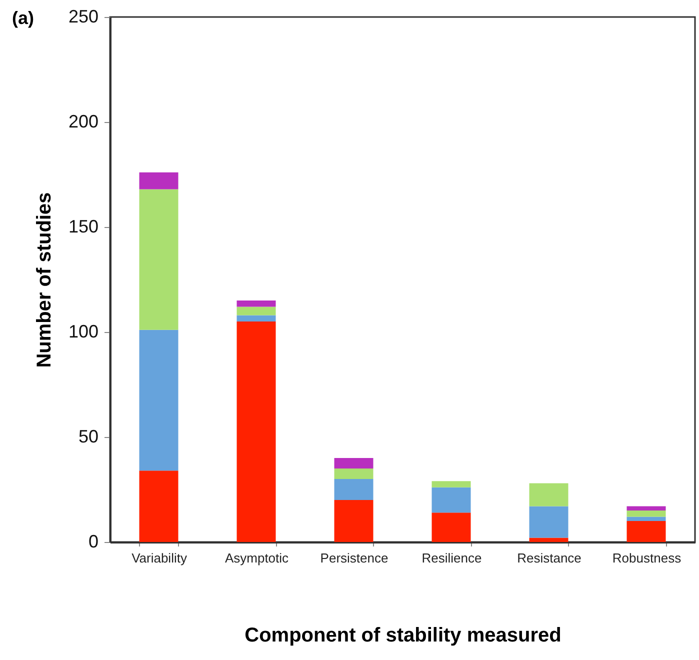  I want to click on y-tick-label: 100, so click(83, 332).